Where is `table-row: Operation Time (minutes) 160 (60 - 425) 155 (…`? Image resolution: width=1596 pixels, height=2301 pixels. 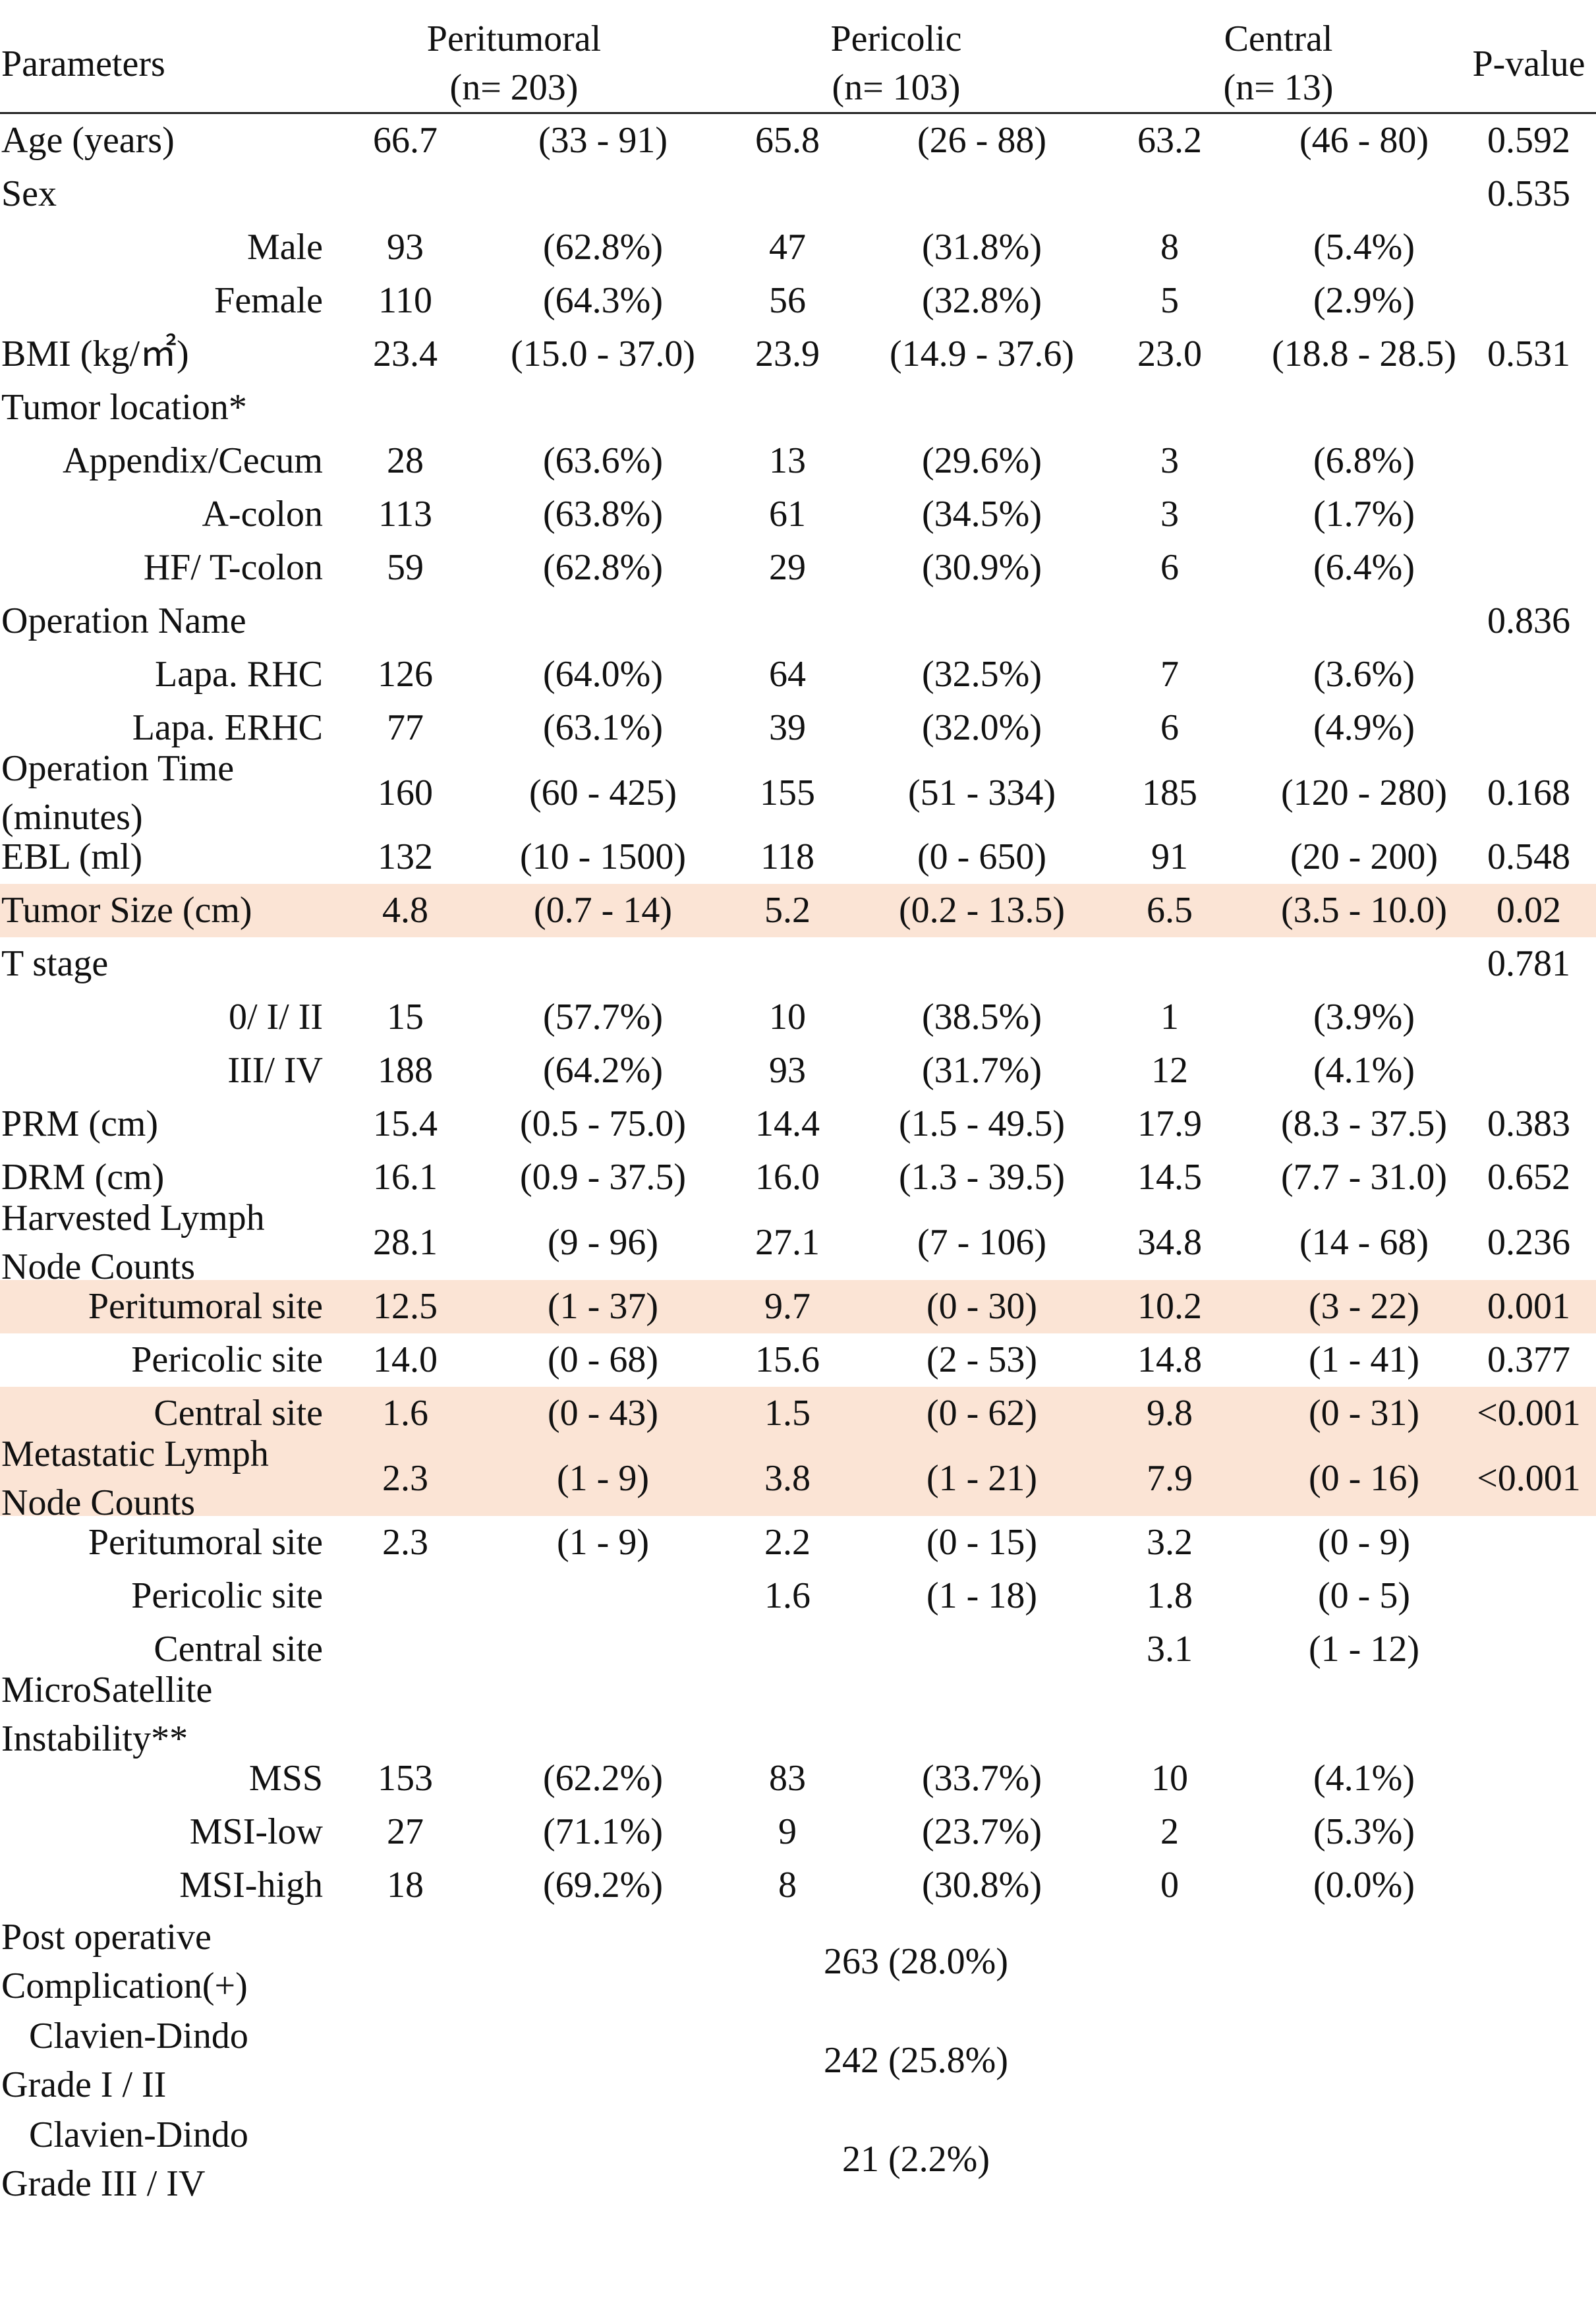
table-row: Operation Time (minutes) 160 (60 - 425) 155 (… is located at coordinates (798, 793).